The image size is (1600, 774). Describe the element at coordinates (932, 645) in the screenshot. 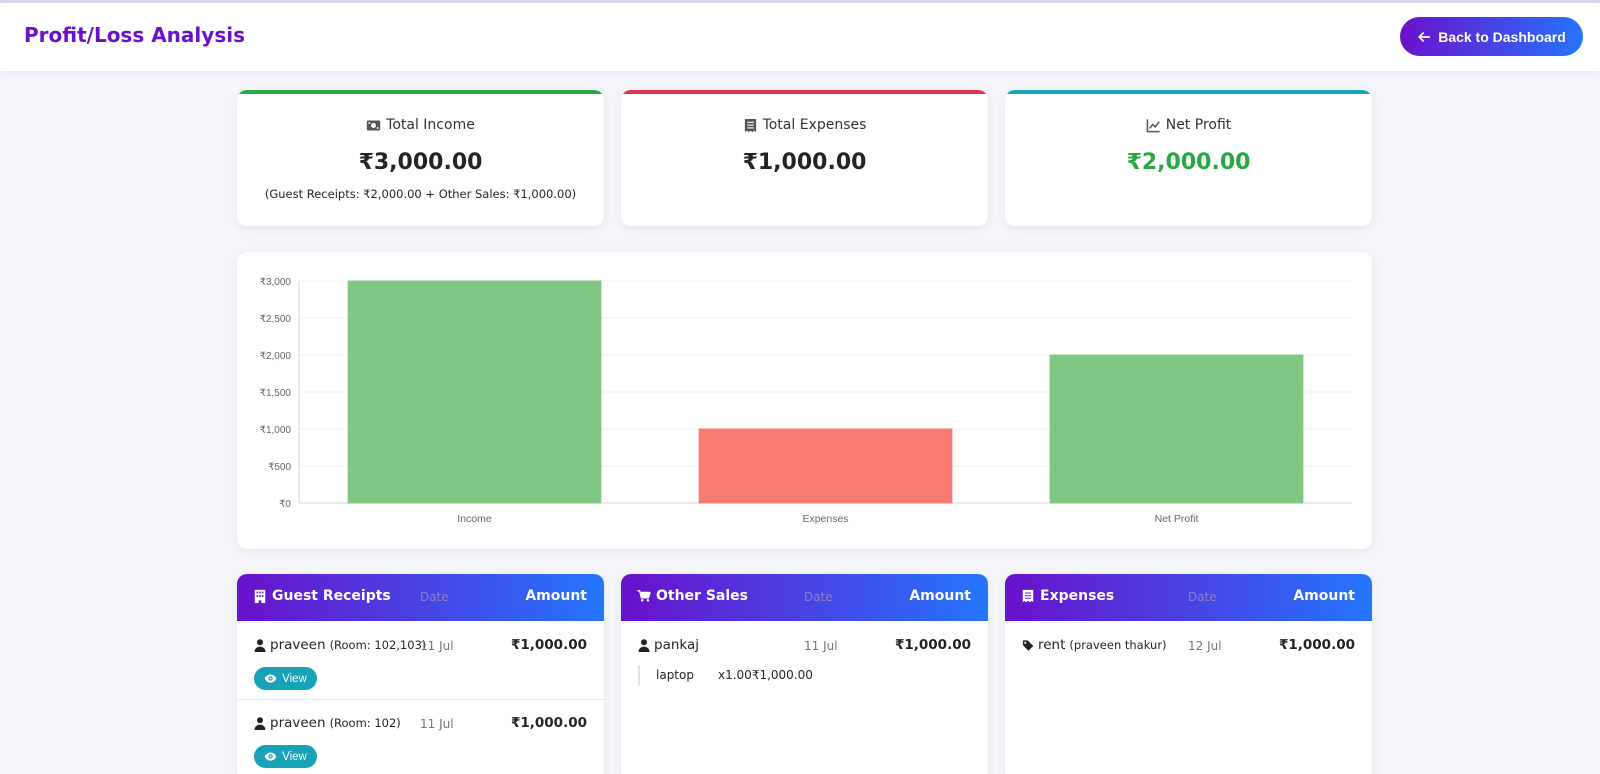

I see `sale-amount: ₹1,000.00` at that location.